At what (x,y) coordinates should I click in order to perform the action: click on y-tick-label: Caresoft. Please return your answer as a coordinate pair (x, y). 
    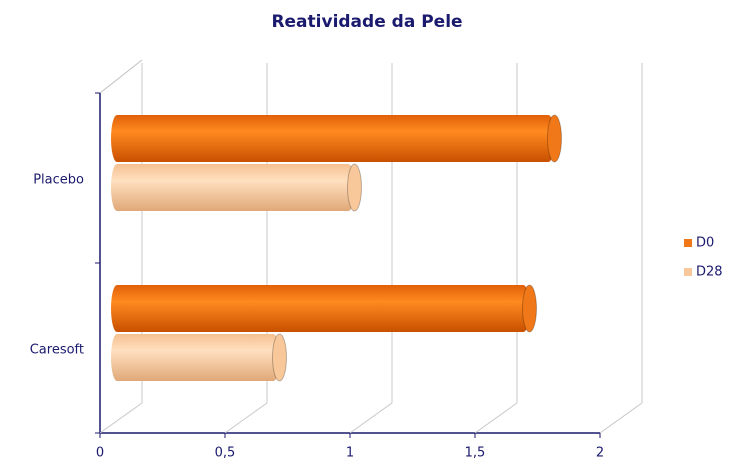
    Looking at the image, I should click on (57, 350).